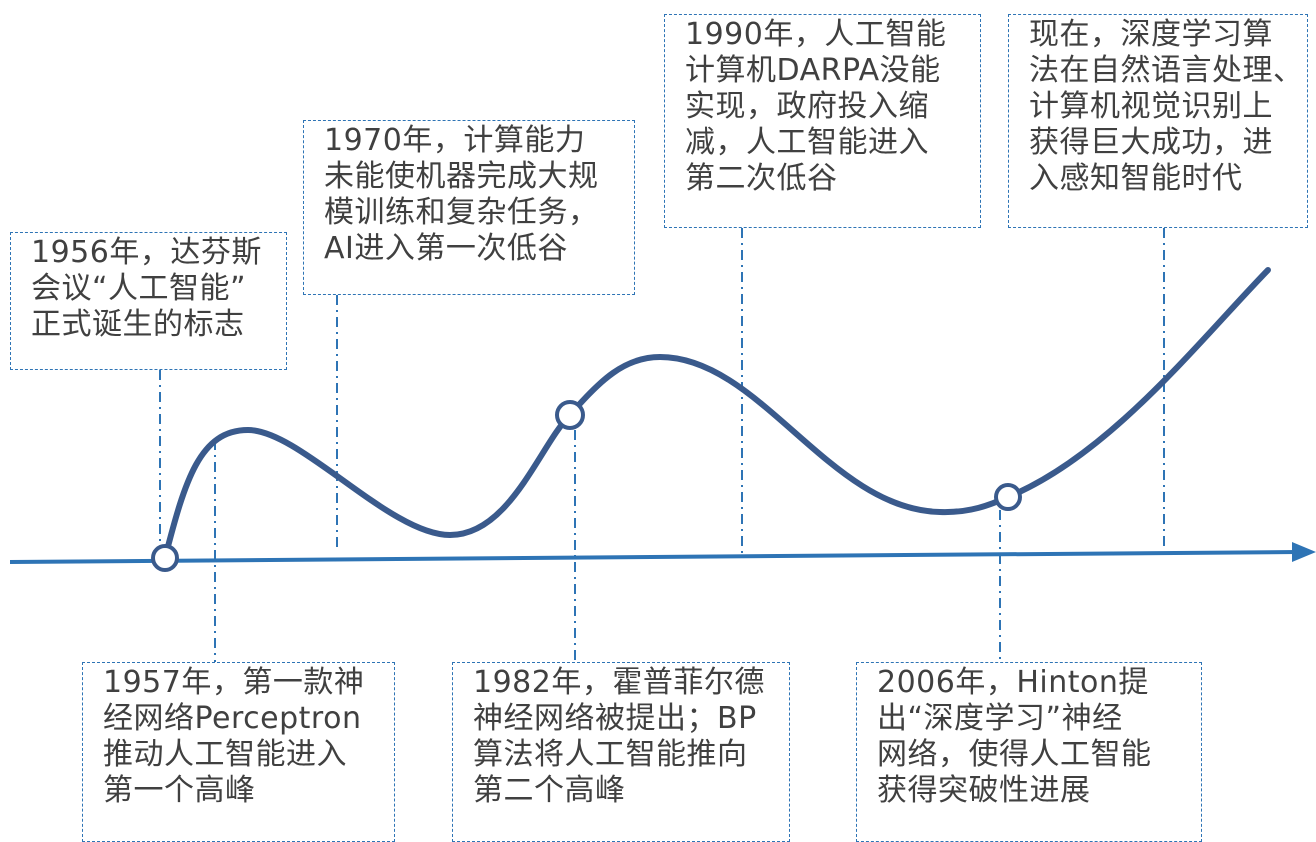 The image size is (1316, 842). I want to click on event-1957-line-2: 经网络Perceptron, so click(232, 718).